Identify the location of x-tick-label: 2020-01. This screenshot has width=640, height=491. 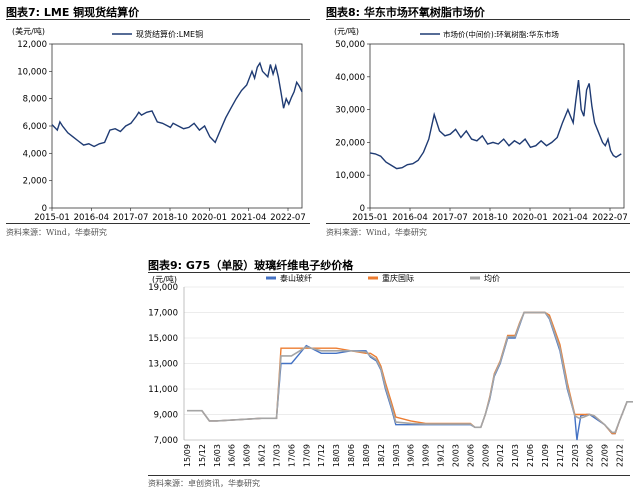
(210, 218).